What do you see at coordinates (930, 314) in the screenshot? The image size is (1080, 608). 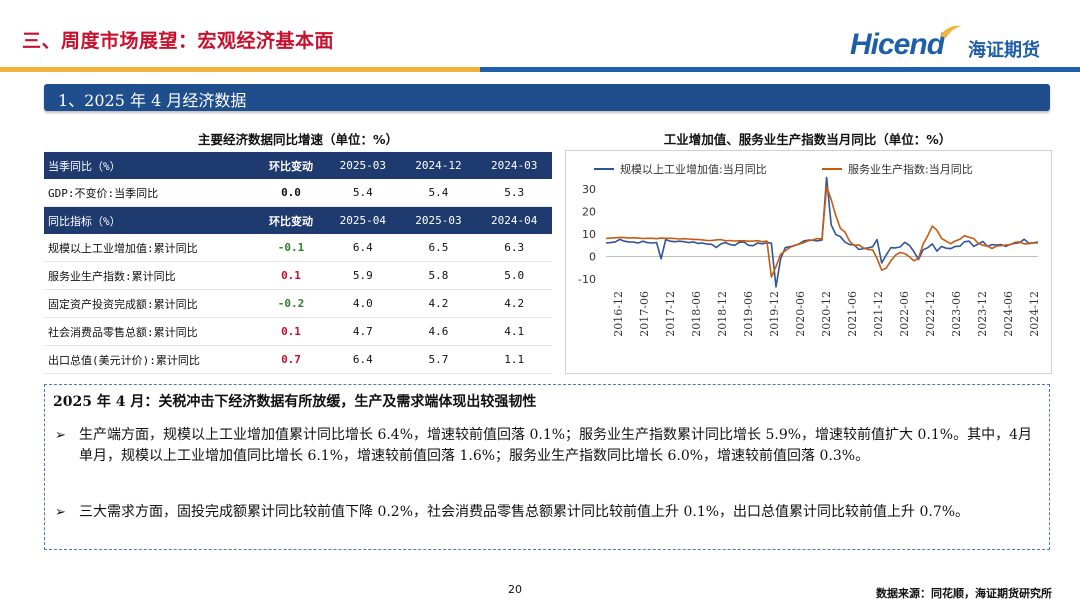 I see `x-tick-label: 2022-12` at bounding box center [930, 314].